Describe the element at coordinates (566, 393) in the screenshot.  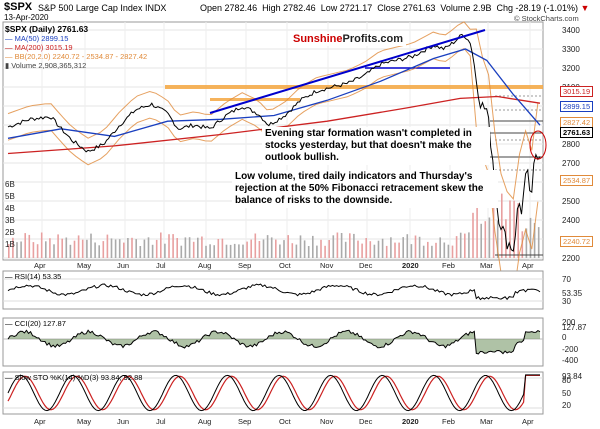
I see `right-axis-label: 50` at that location.